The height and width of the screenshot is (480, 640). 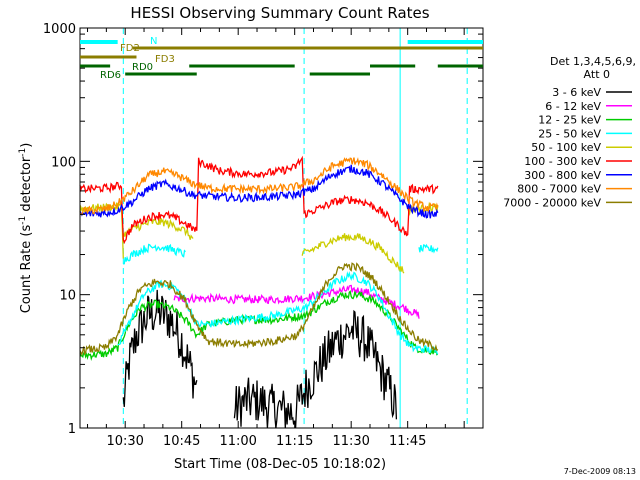 I want to click on series-100-300-kev, so click(x=259, y=200).